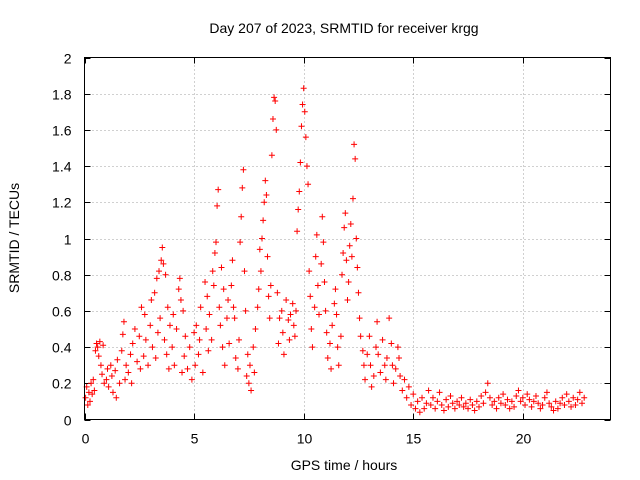  I want to click on y-tick-label: 0.6, so click(62, 312).